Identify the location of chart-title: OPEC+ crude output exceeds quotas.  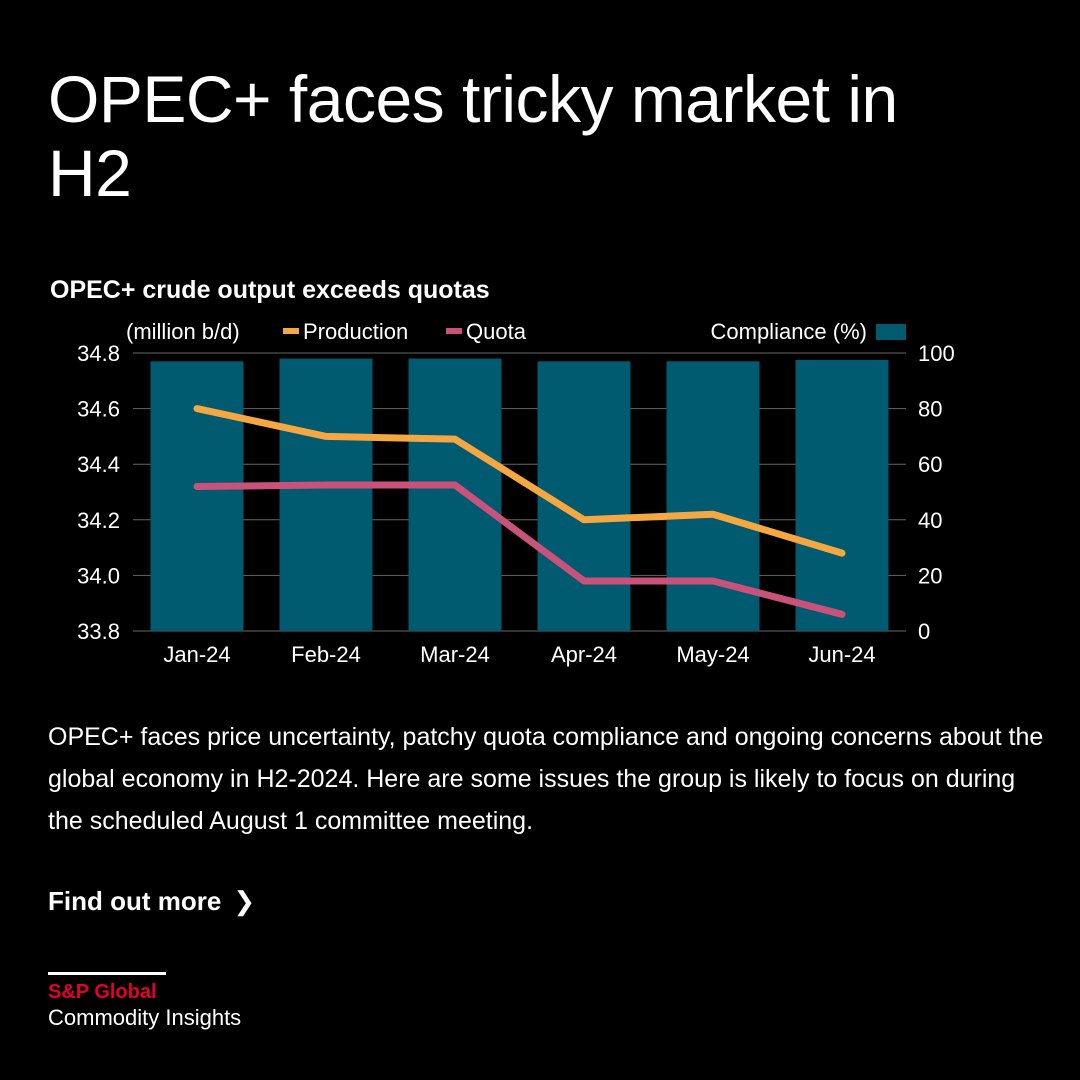
(270, 290).